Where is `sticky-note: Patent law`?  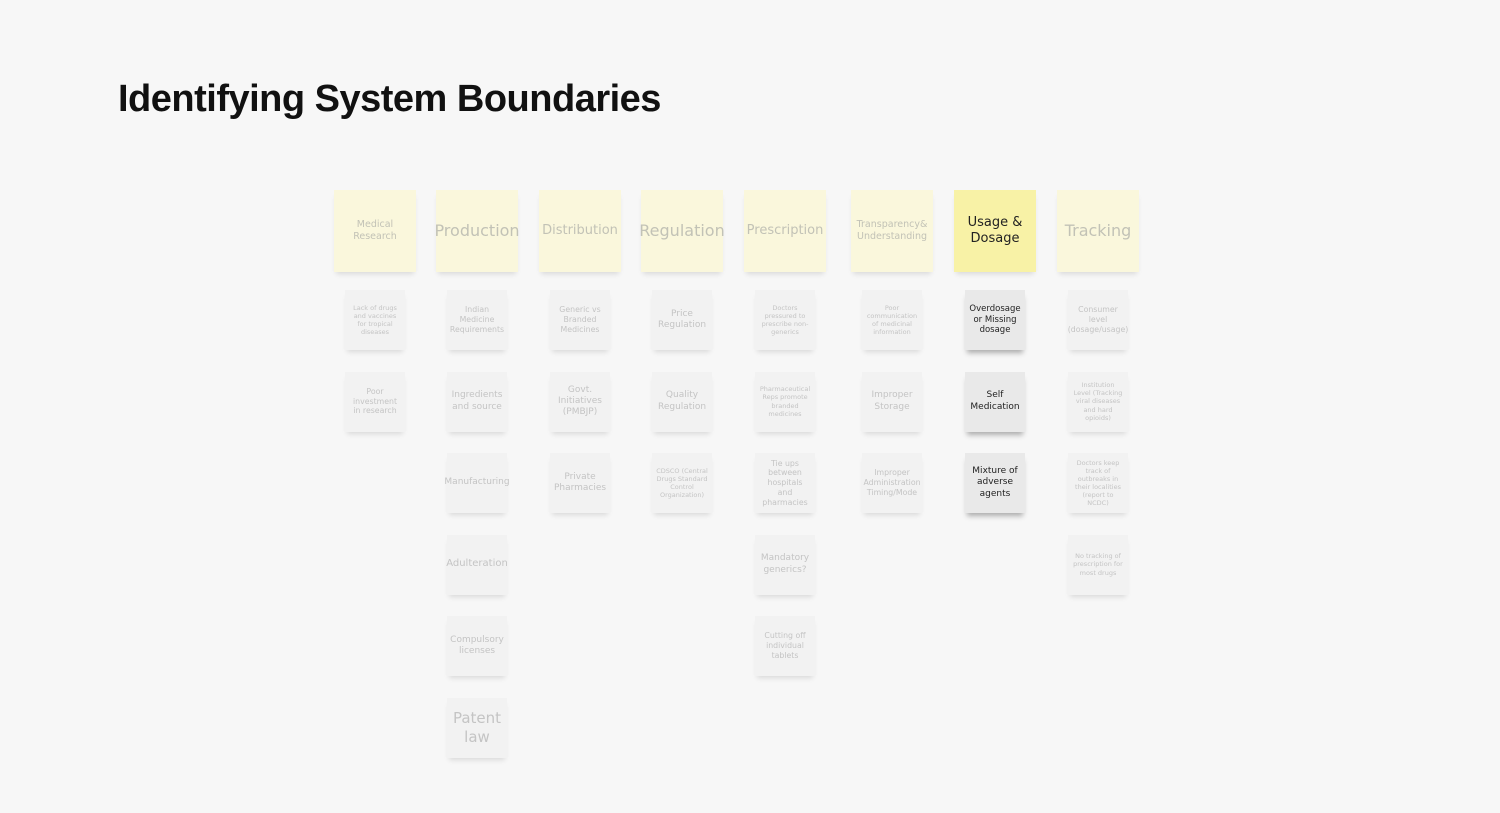
sticky-note: Patent law is located at coordinates (477, 727).